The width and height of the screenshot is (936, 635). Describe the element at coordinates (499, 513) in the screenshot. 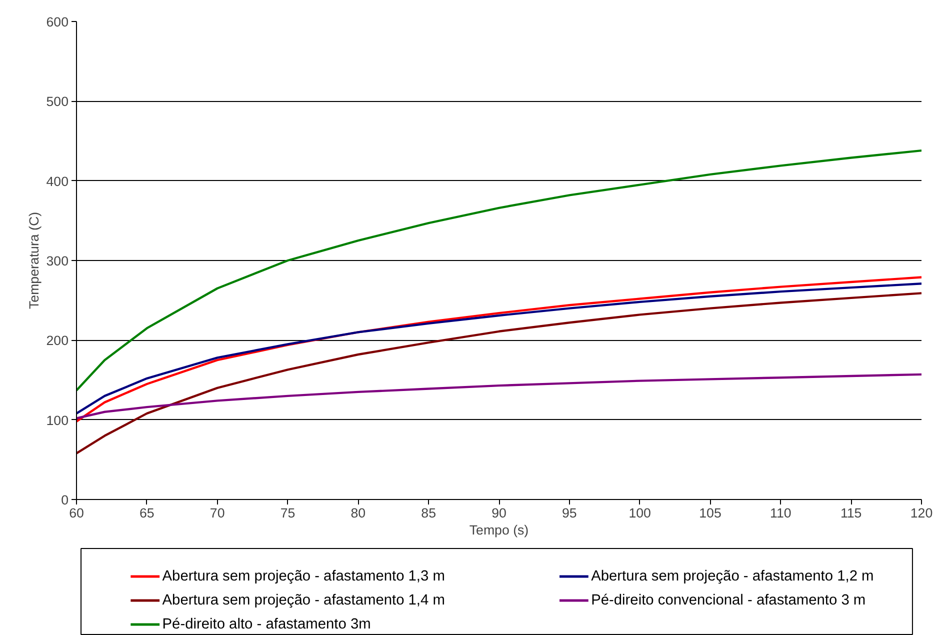

I see `x-tick-label: 90` at that location.